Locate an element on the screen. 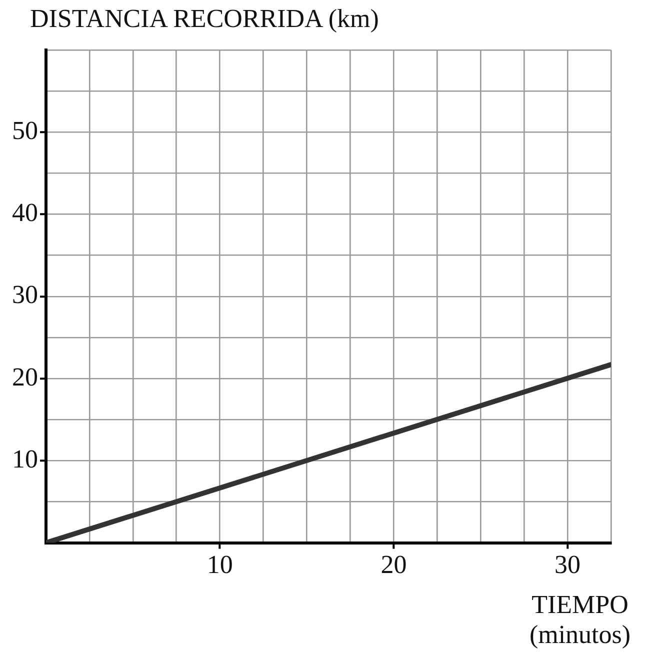 Image resolution: width=669 pixels, height=672 pixels. x-tick-label: 10 is located at coordinates (219, 565).